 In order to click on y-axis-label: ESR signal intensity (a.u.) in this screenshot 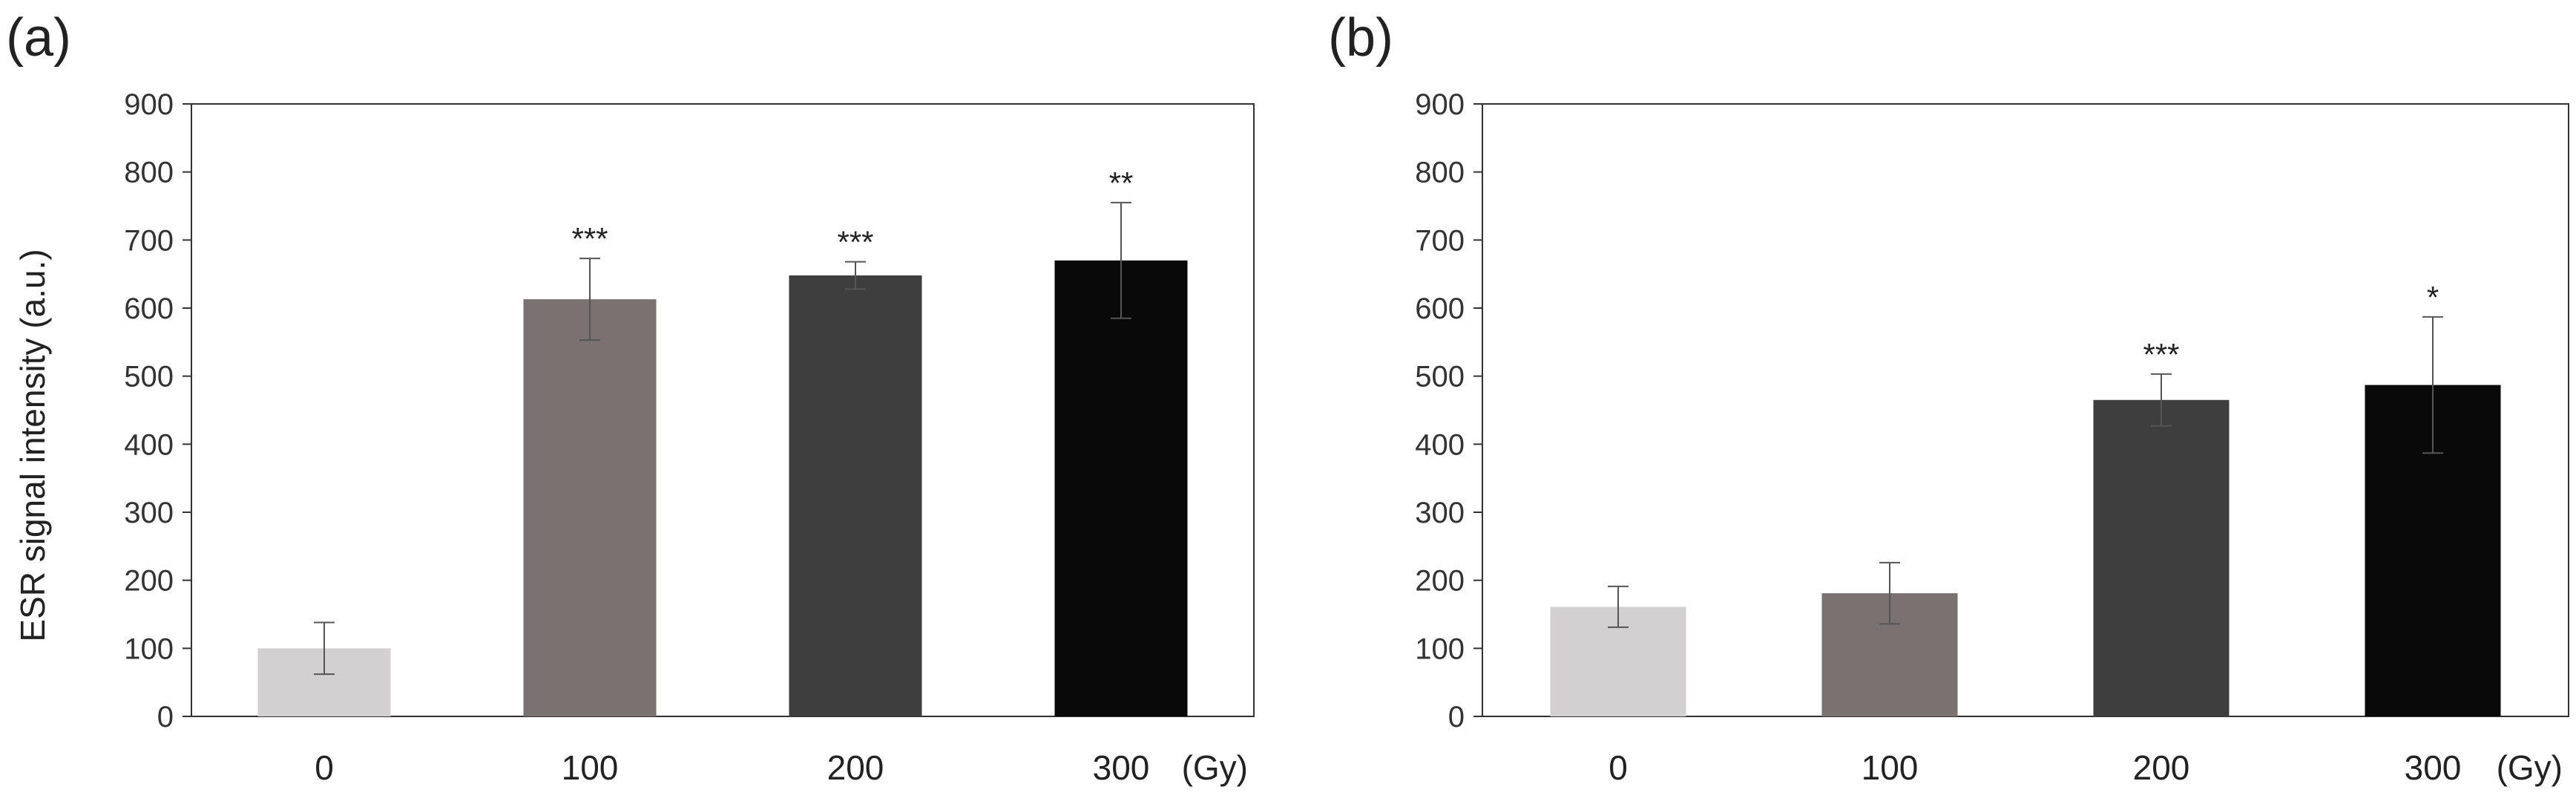, I will do `click(32, 445)`.